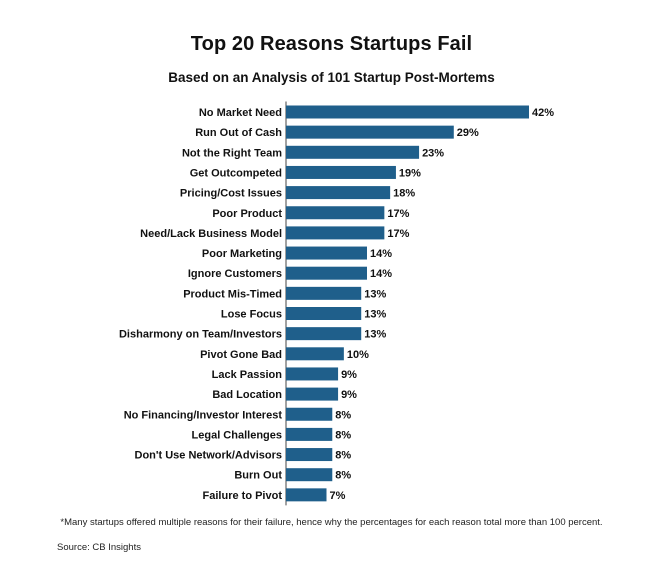  Describe the element at coordinates (251, 315) in the screenshot. I see `category-label: Lose Focus` at that location.